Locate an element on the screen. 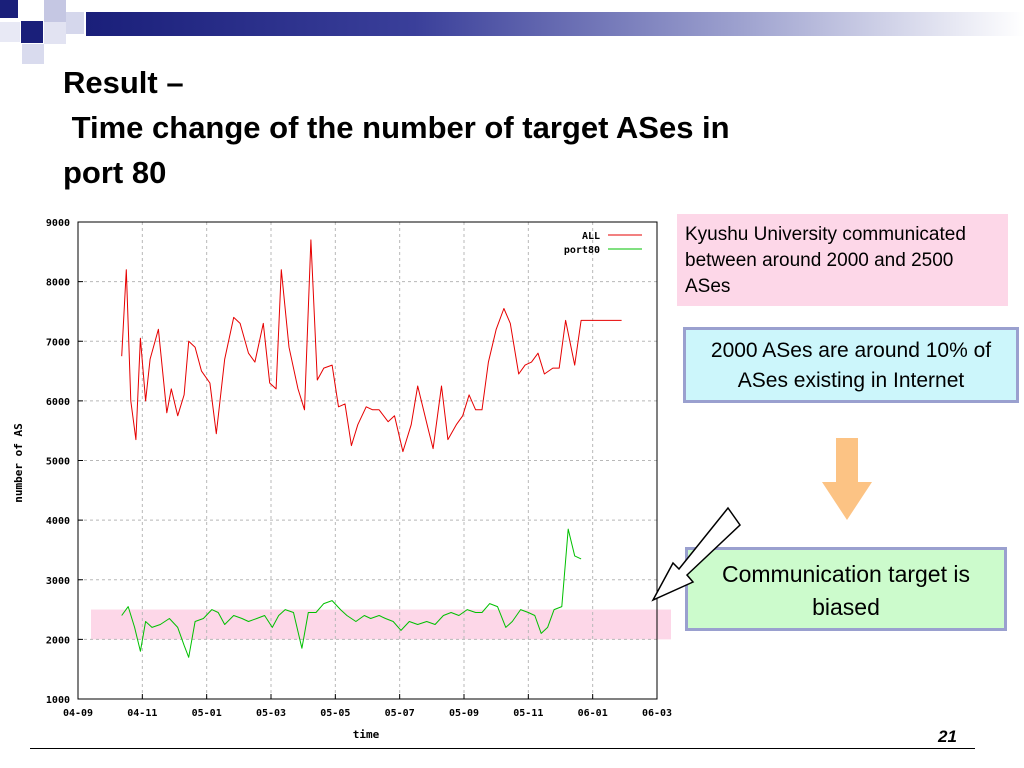  highlight-band is located at coordinates (381, 624).